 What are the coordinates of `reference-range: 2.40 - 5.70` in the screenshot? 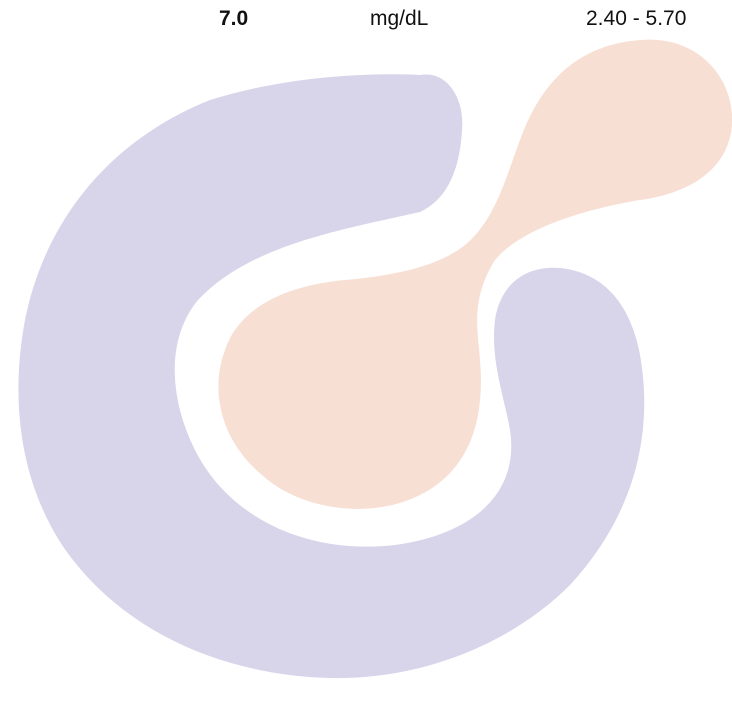 It's located at (636, 18).